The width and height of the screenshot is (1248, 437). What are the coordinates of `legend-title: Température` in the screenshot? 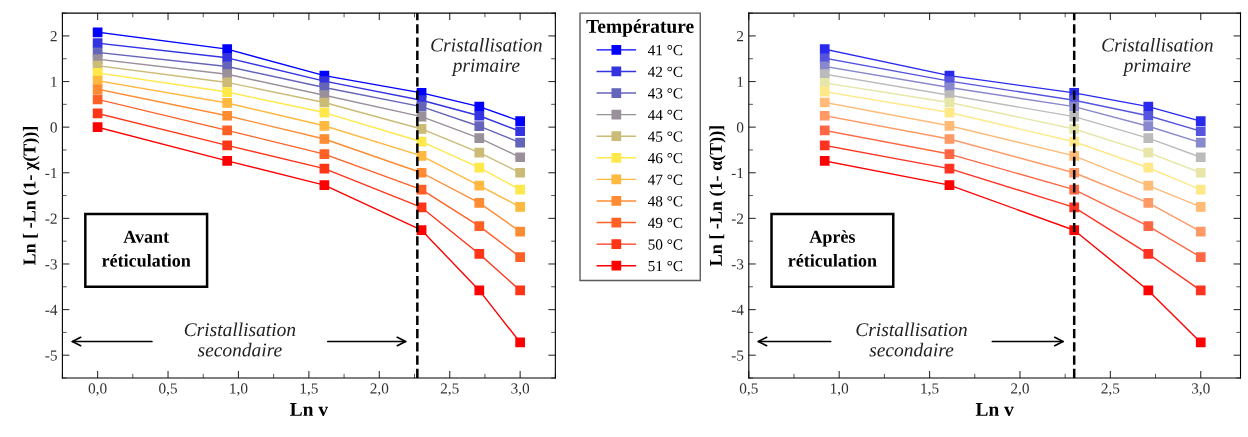 It's located at (640, 28).